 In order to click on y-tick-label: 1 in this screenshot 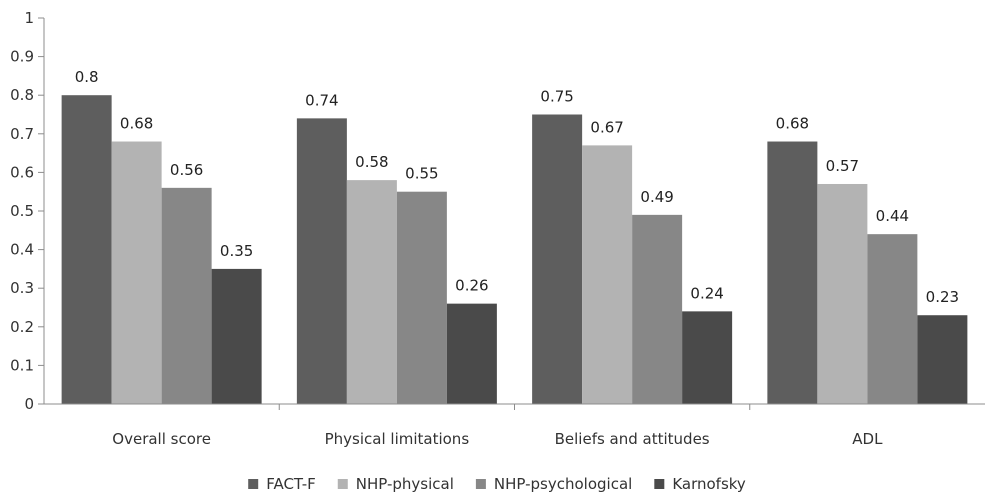, I will do `click(29, 18)`.